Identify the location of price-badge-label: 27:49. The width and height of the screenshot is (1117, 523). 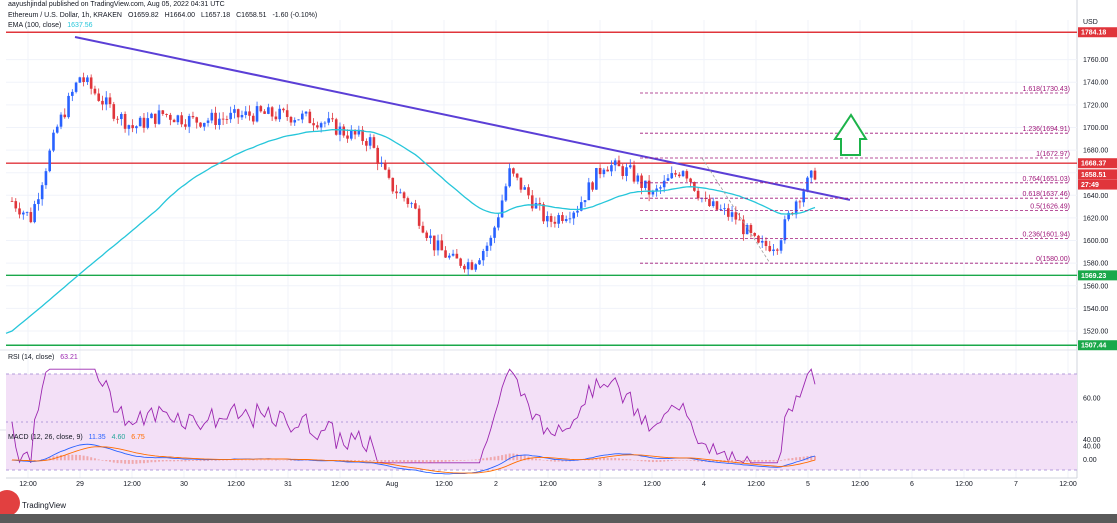
(1090, 185).